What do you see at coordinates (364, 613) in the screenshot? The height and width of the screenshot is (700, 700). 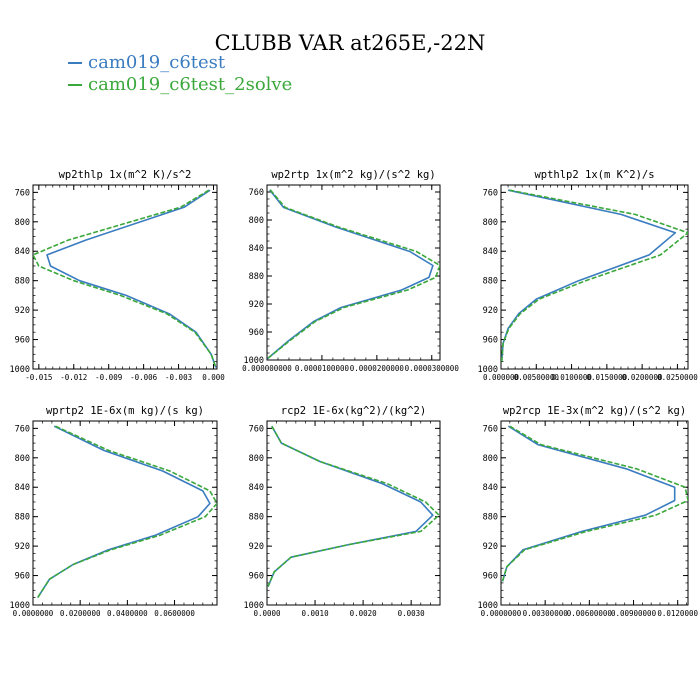 I see `x-tick-label: 0.0020` at bounding box center [364, 613].